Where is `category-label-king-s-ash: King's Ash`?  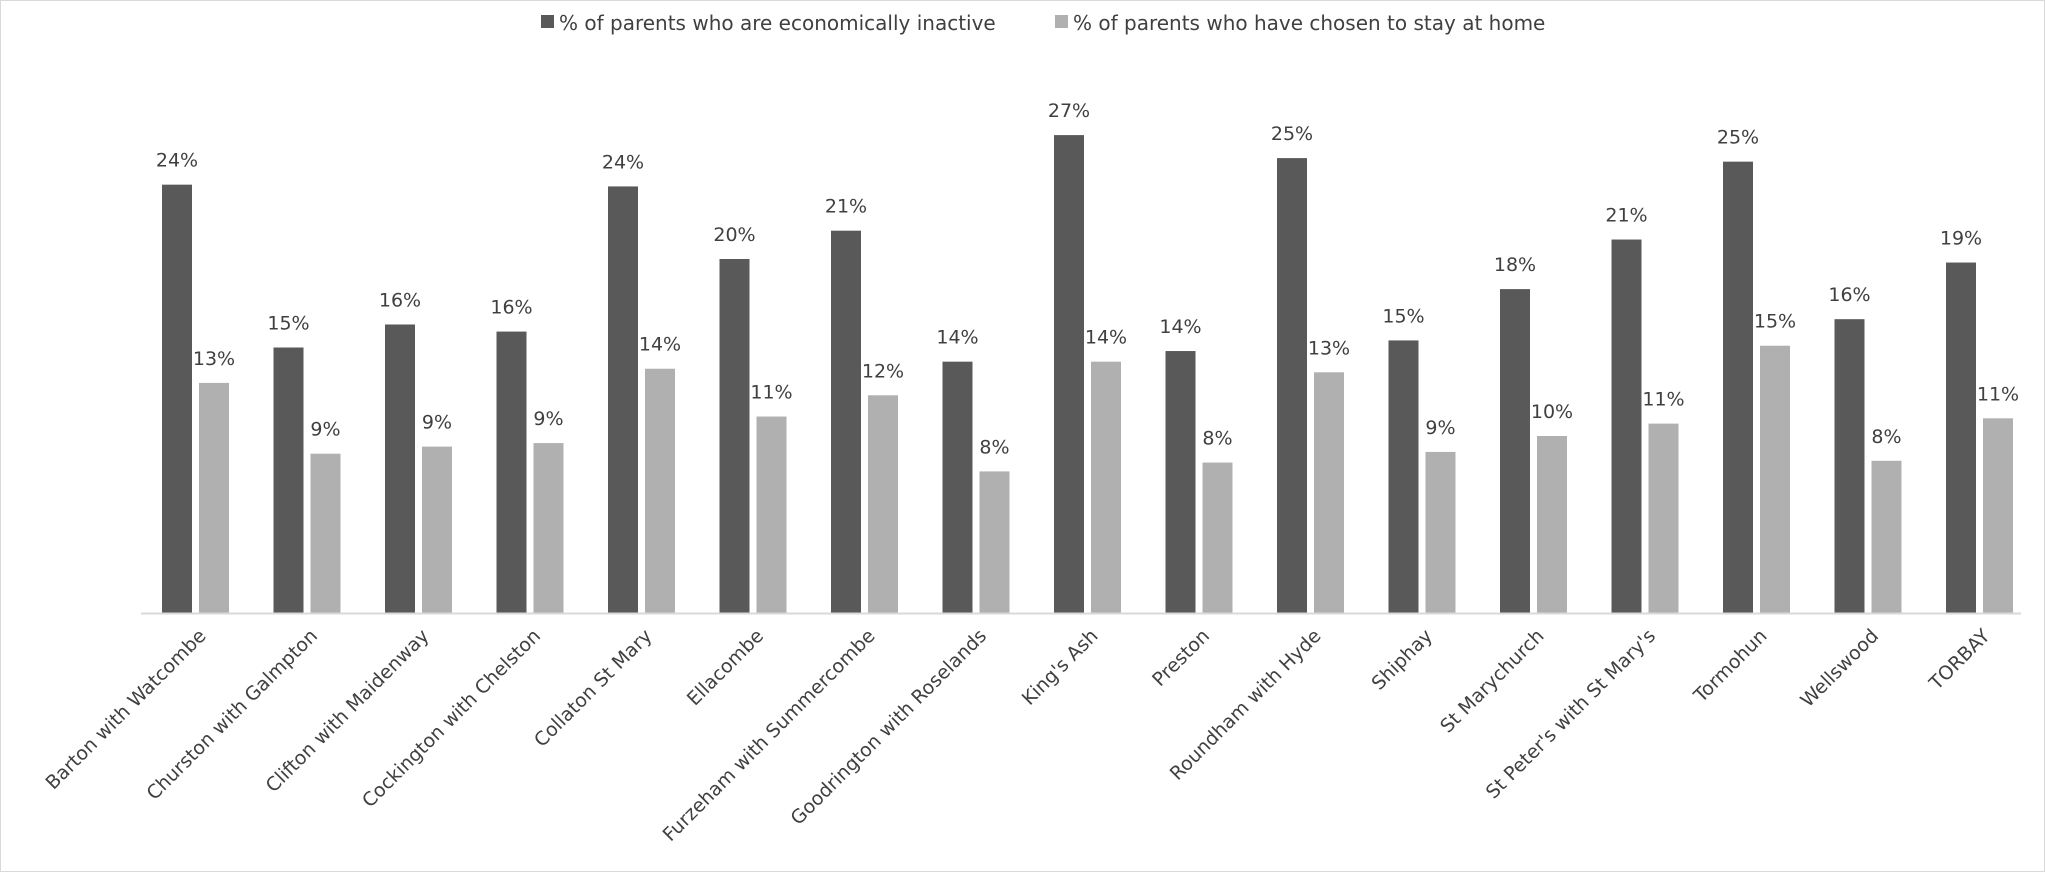
category-label-king-s-ash: King's Ash is located at coordinates (1060, 667).